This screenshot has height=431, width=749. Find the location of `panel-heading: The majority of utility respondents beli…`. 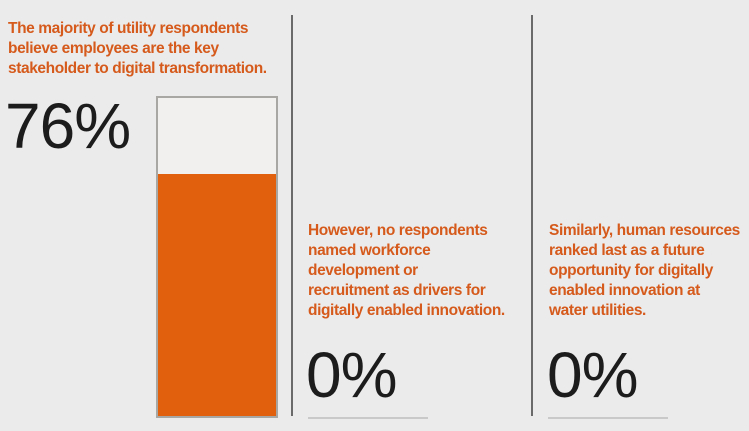

panel-heading: The majority of utility respondents beli… is located at coordinates (137, 48).